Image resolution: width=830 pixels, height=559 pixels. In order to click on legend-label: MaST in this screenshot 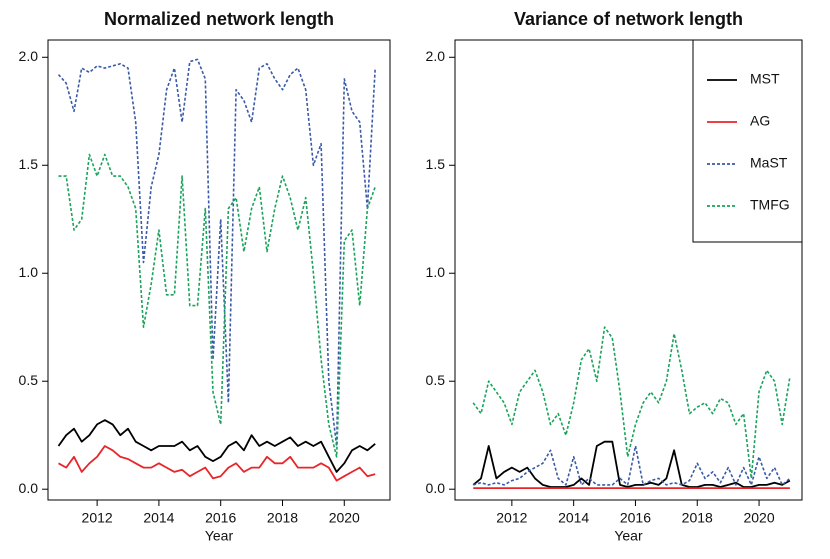, I will do `click(769, 163)`.